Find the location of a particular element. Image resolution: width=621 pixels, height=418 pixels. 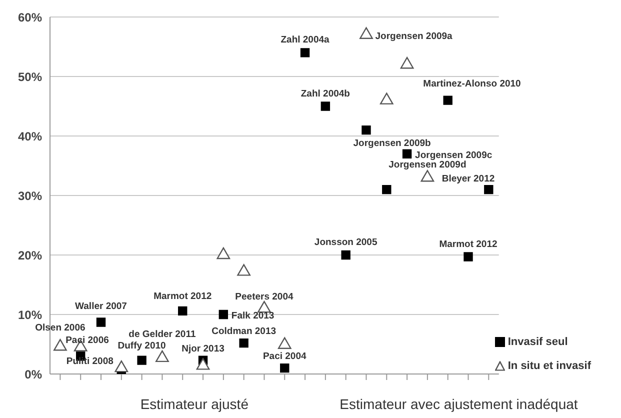

data-label: Bleyer 2012 is located at coordinates (468, 179).